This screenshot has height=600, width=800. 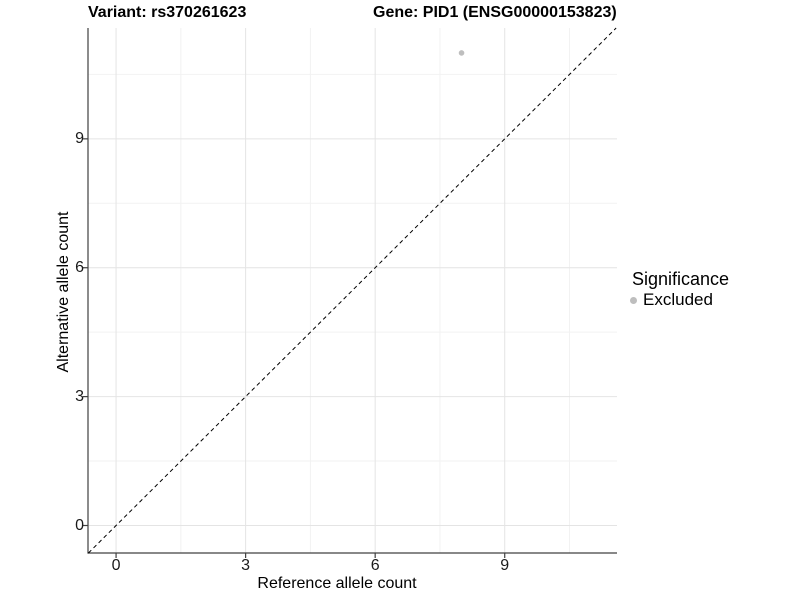 What do you see at coordinates (116, 565) in the screenshot?
I see `x-tick-label: 0` at bounding box center [116, 565].